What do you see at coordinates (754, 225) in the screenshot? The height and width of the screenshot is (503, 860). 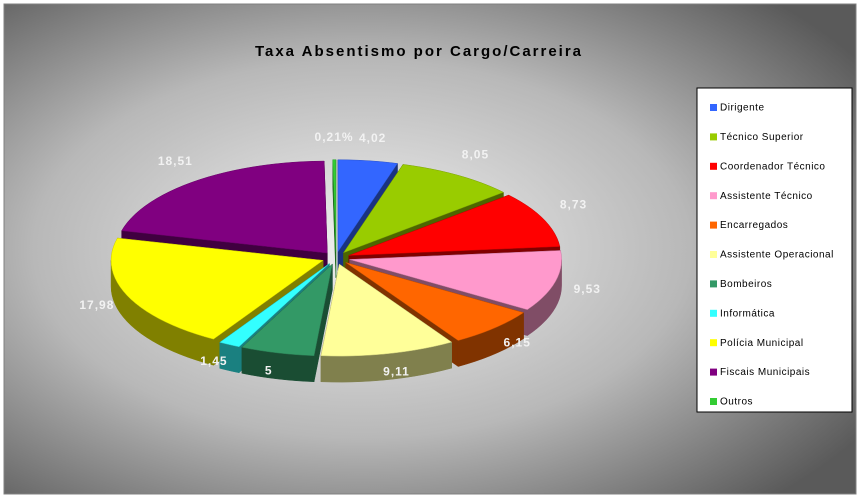 I see `legend-label: Encarregados` at bounding box center [754, 225].